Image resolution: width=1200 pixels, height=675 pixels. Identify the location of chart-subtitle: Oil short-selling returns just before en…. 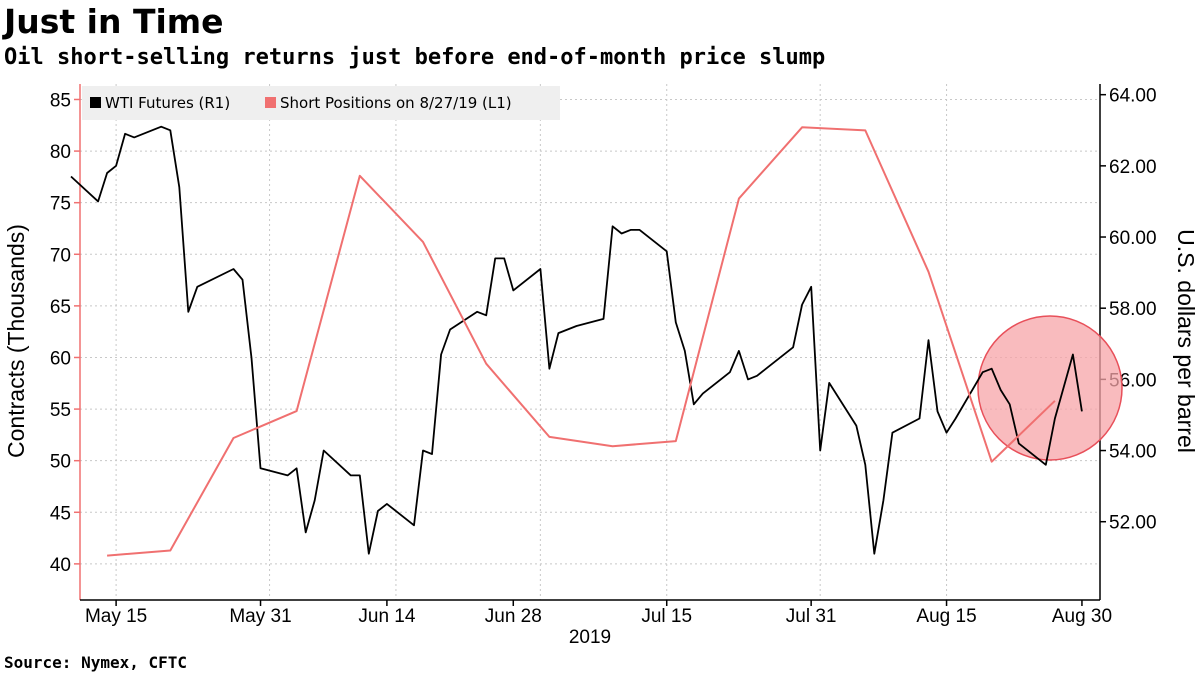
(415, 57).